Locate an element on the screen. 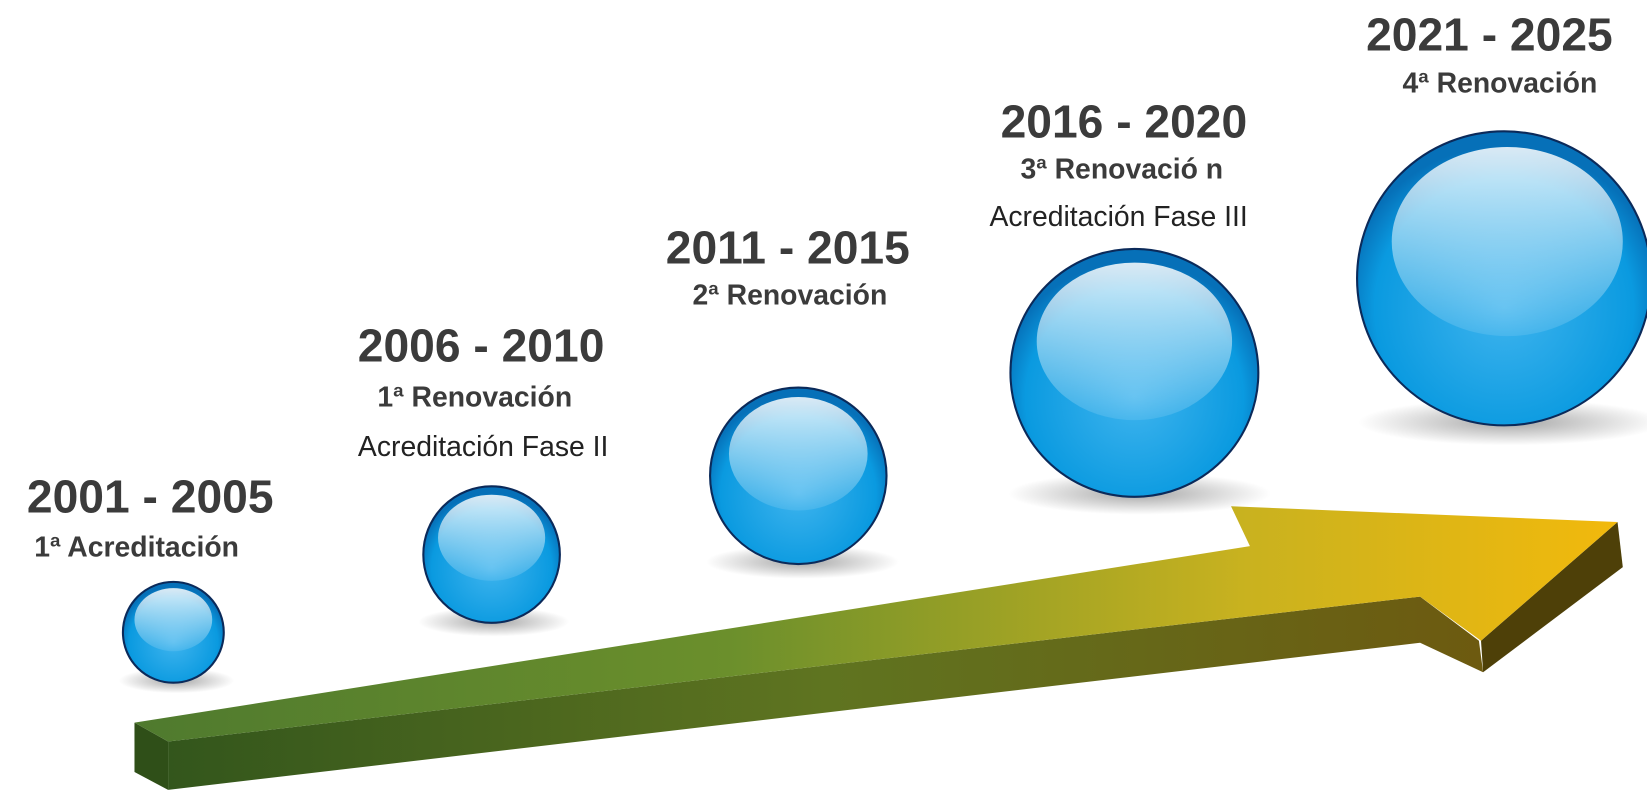  milestone-title: 1ª Renovación is located at coordinates (474, 397).